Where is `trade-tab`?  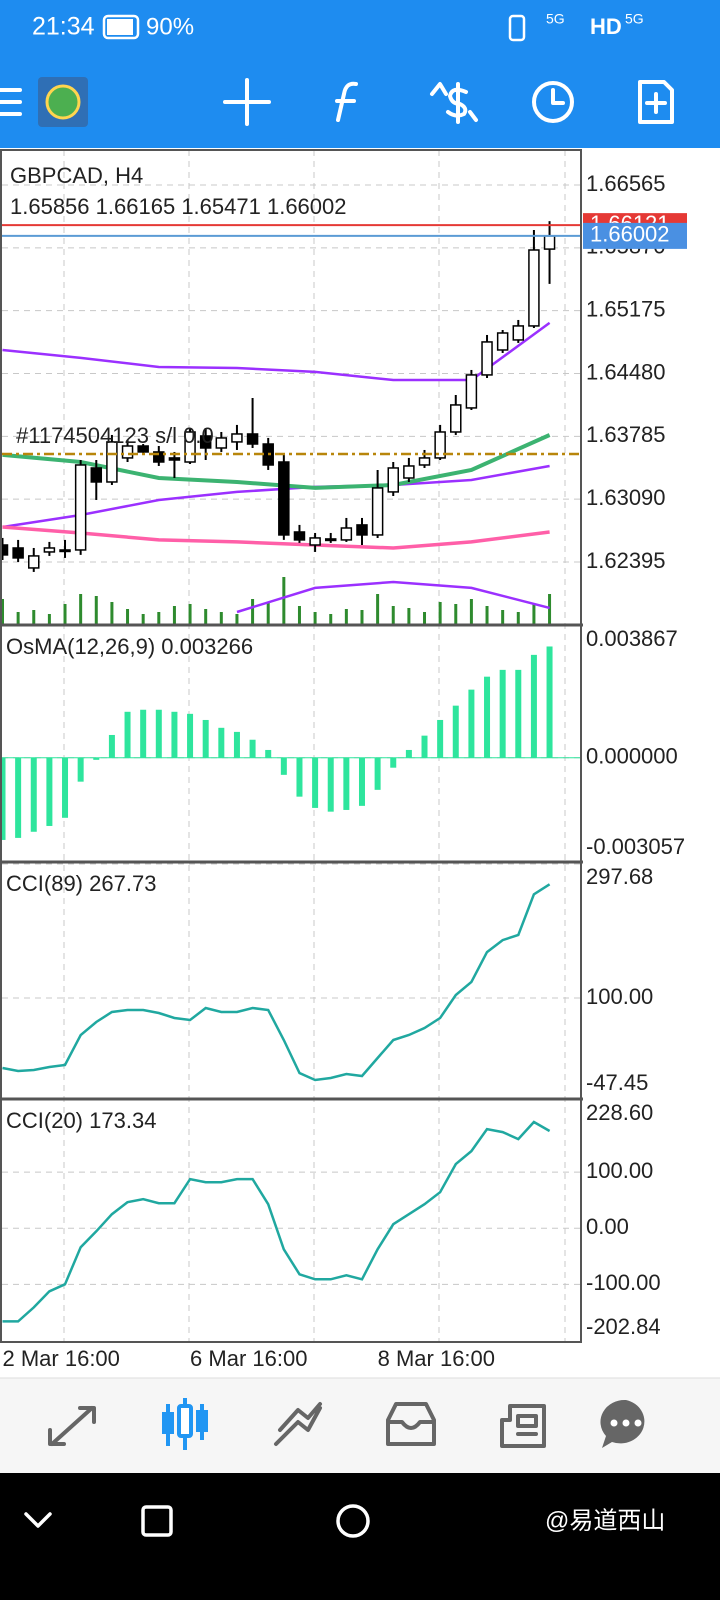
trade-tab is located at coordinates (298, 1424).